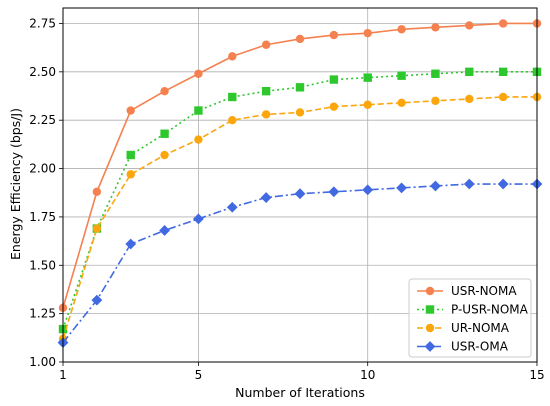  I want to click on y-tick-label: 2.00, so click(42, 169).